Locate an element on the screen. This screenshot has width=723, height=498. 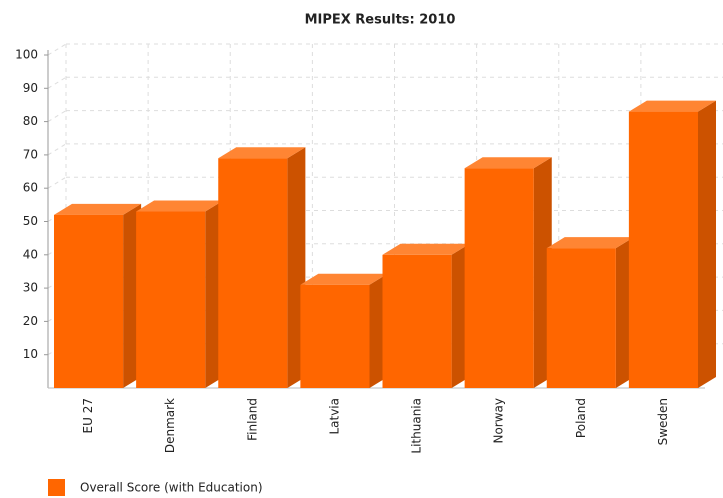
y-tick-label: 40 is located at coordinates (30, 254).